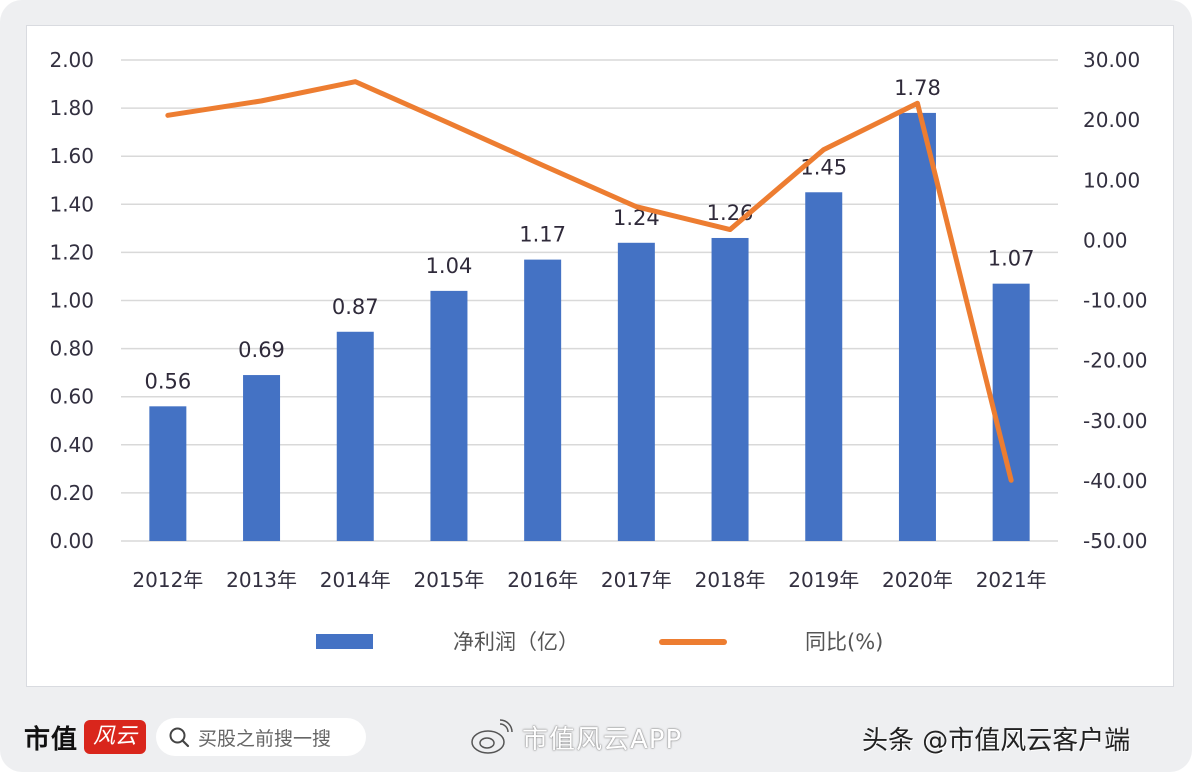  Describe the element at coordinates (261, 580) in the screenshot. I see `x-axis-tick: 2013年` at that location.